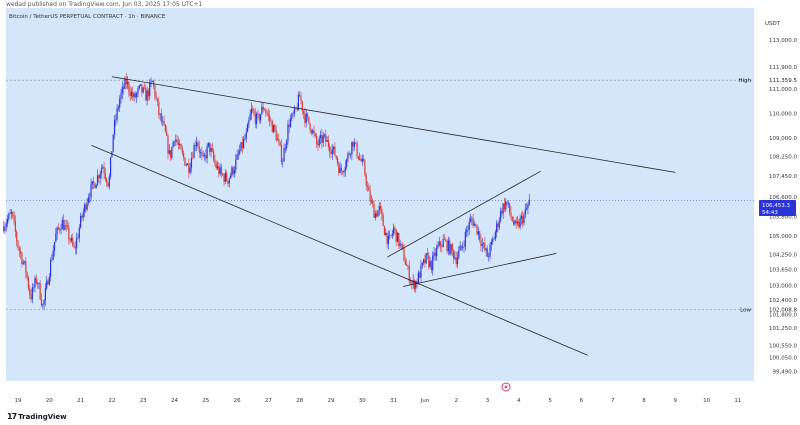  Describe the element at coordinates (783, 329) in the screenshot. I see `price-tick-label: 101,250.0` at that location.